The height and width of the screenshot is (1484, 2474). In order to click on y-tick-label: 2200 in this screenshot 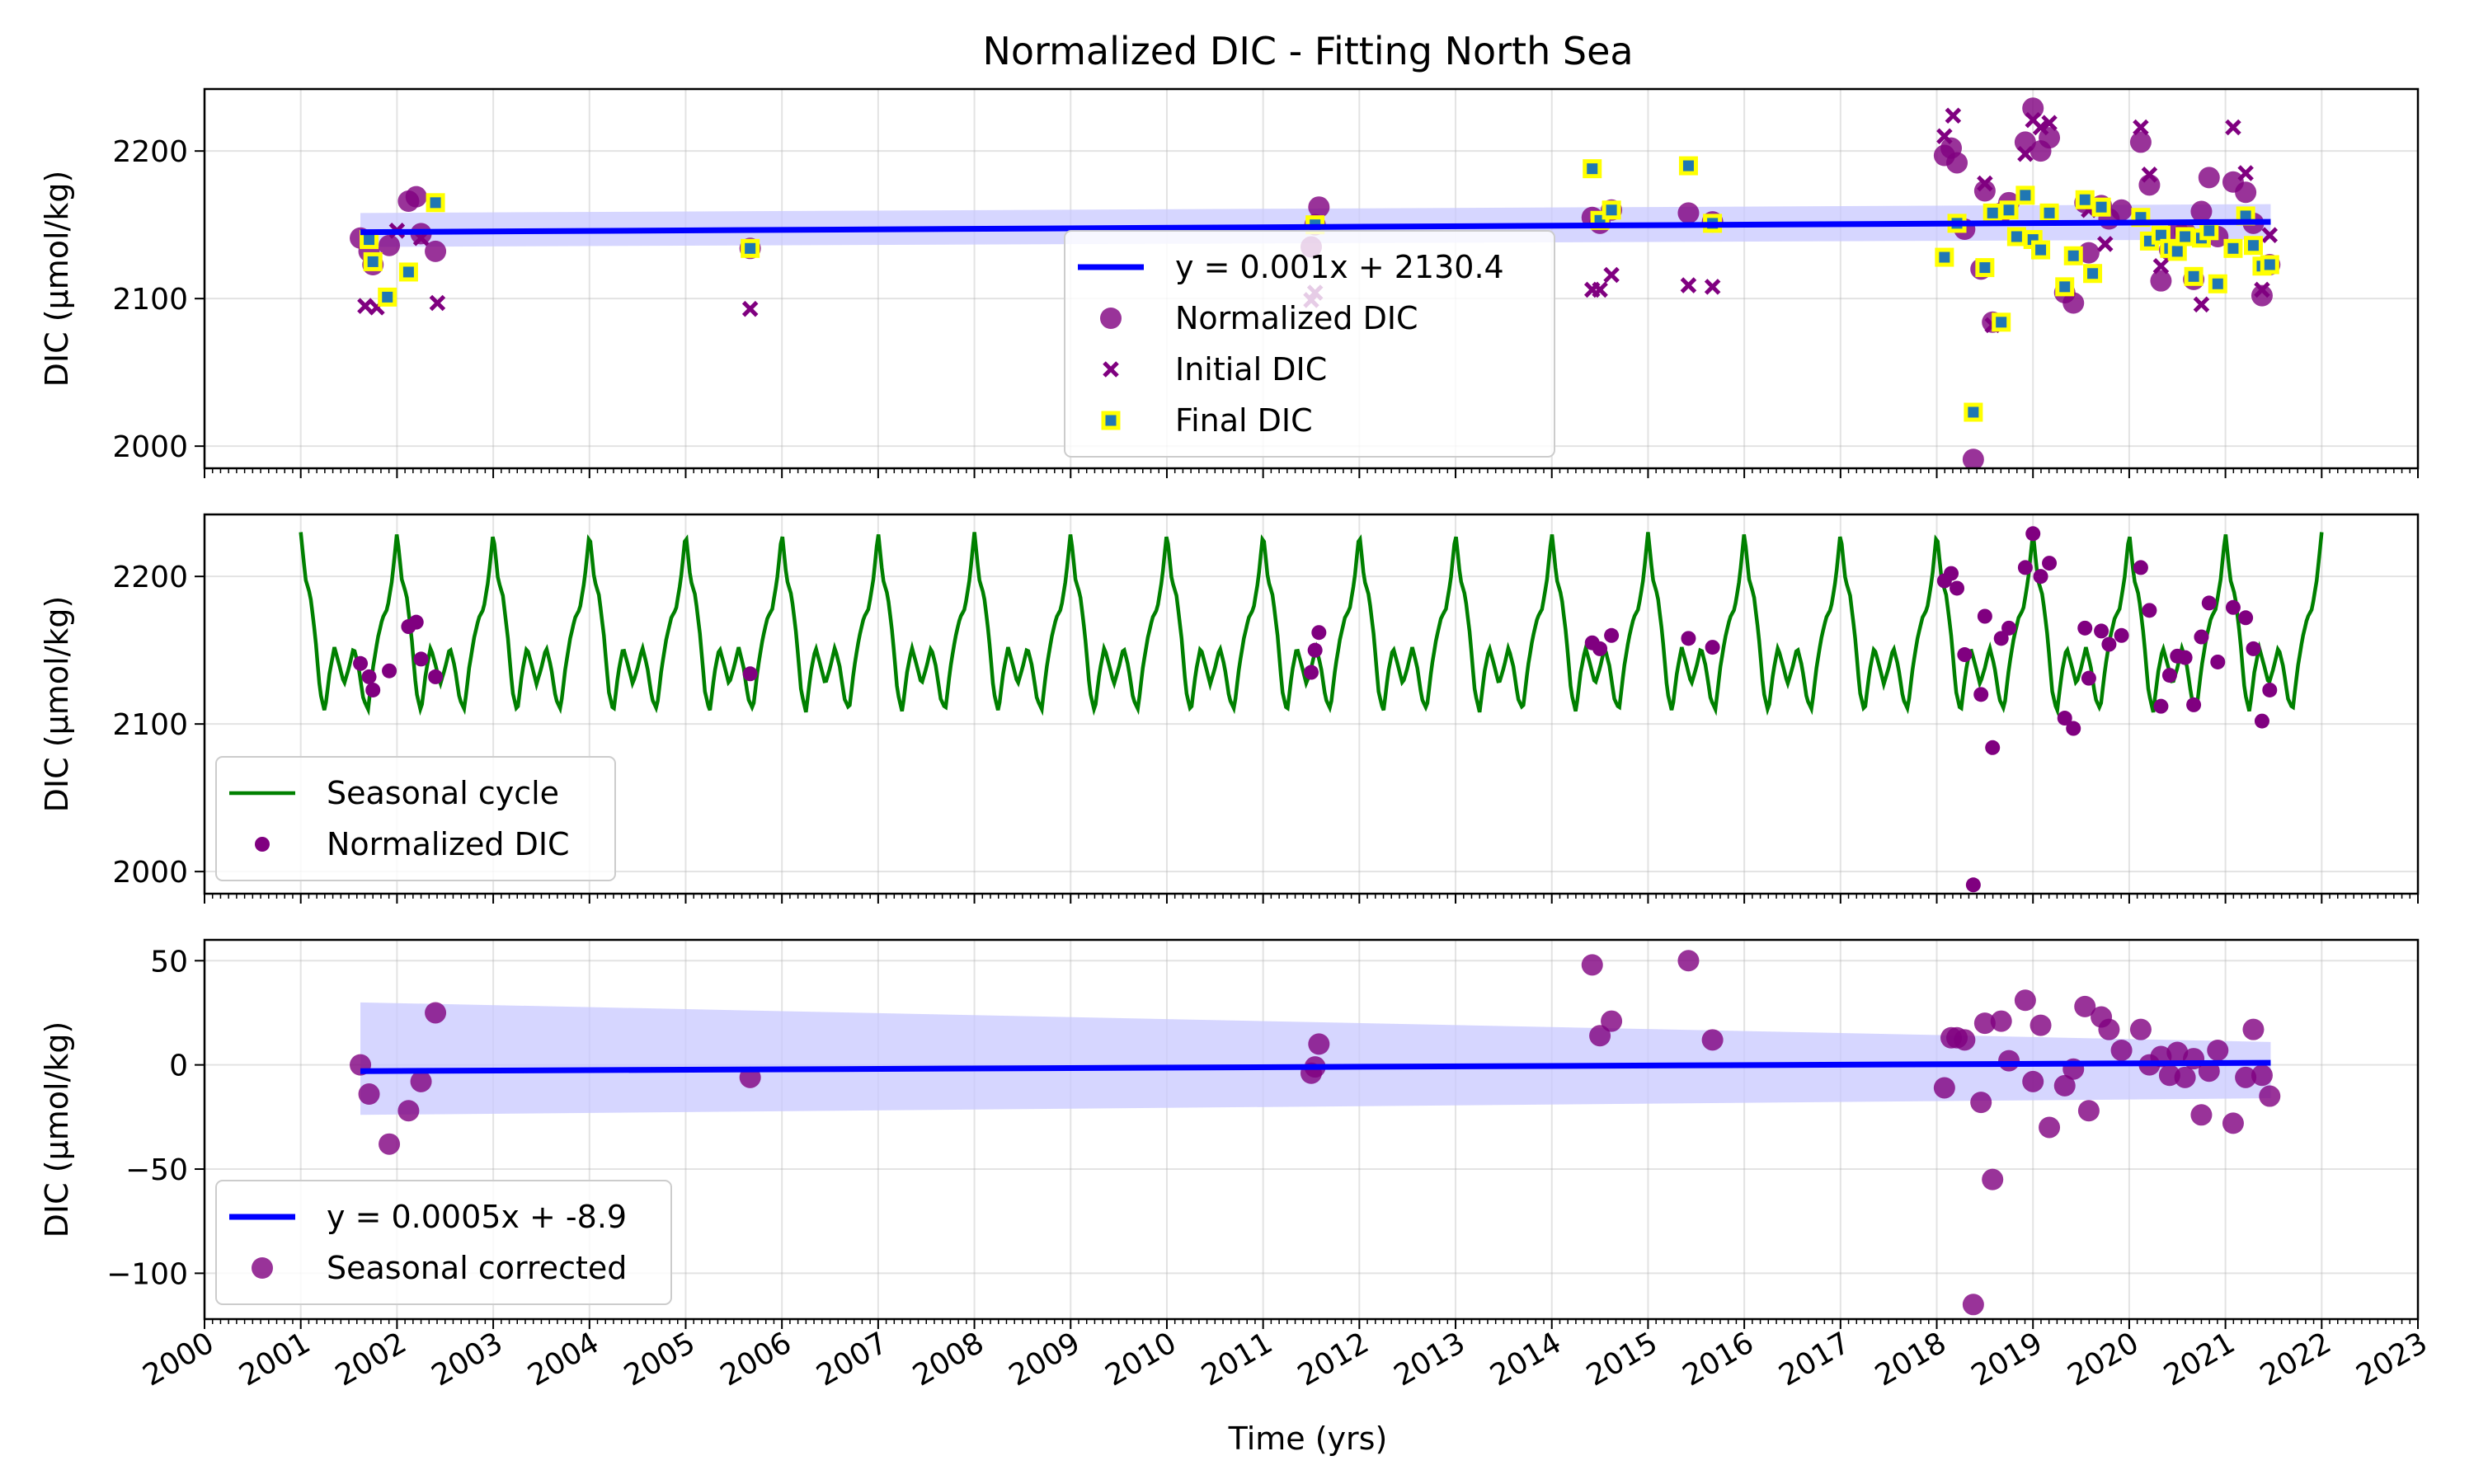, I will do `click(150, 577)`.